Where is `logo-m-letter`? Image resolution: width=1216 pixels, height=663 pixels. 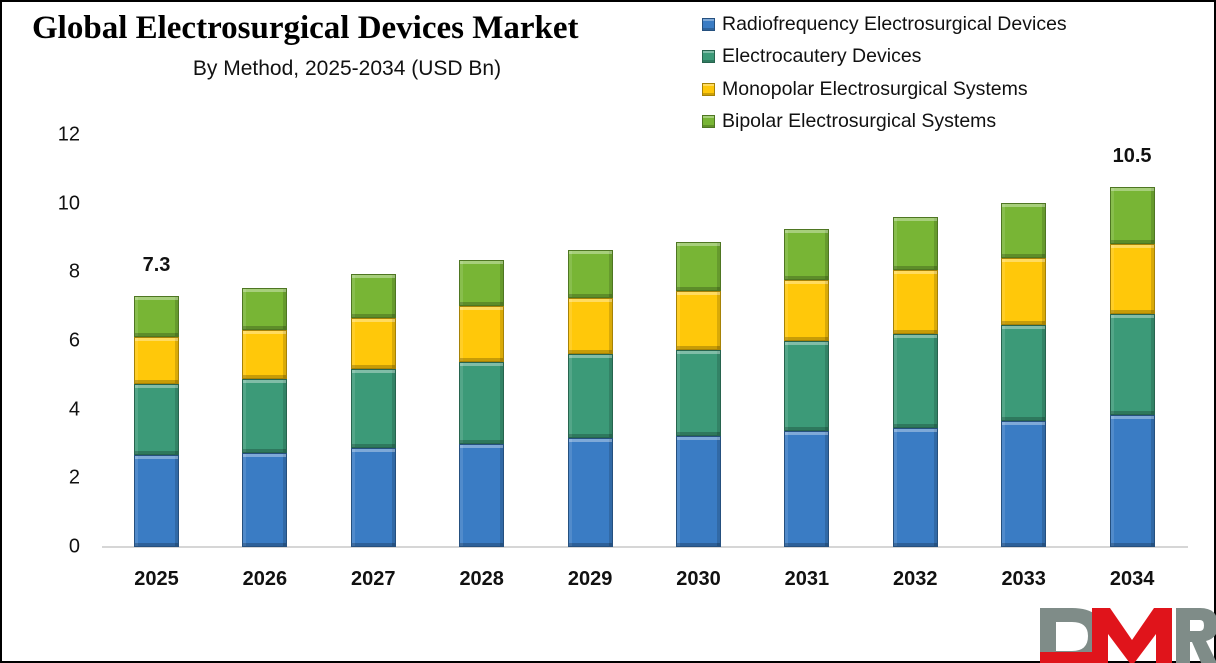 logo-m-letter is located at coordinates (1106, 635).